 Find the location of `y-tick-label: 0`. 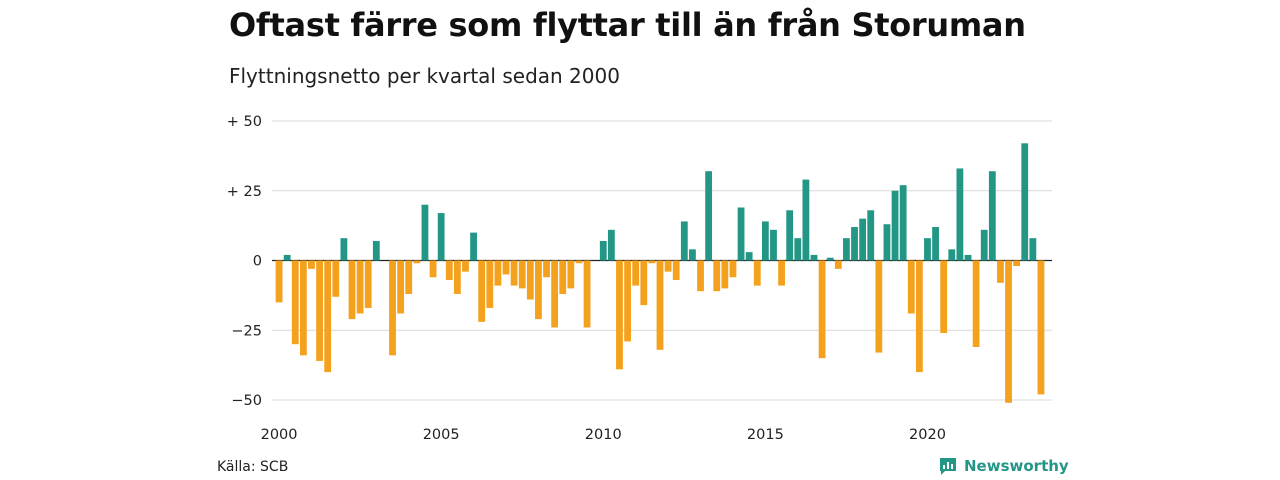

y-tick-label: 0 is located at coordinates (257, 262).